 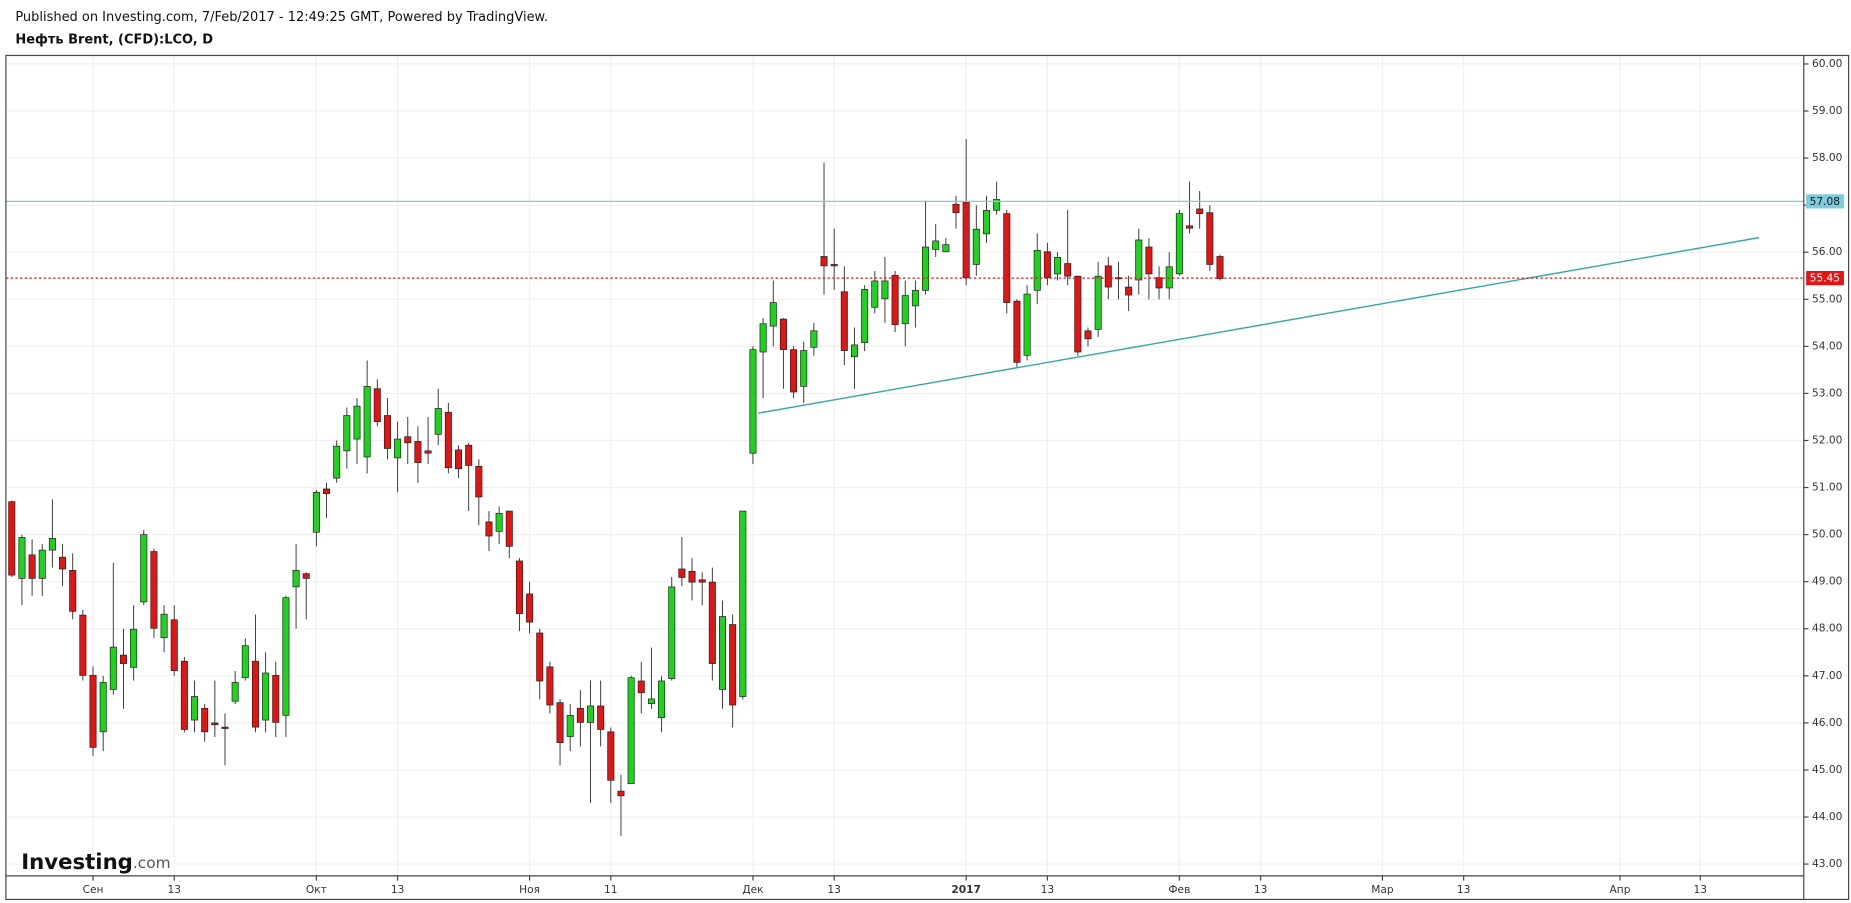 I want to click on x-tick-label: Фев, so click(x=1179, y=889).